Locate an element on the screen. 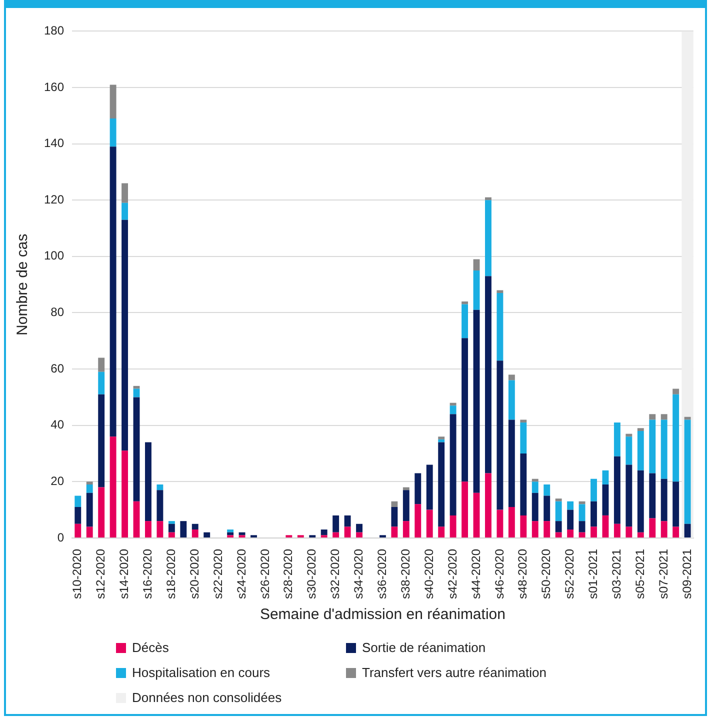 This screenshot has height=720, width=713. x-tick-label: s10-2020 is located at coordinates (77, 574).